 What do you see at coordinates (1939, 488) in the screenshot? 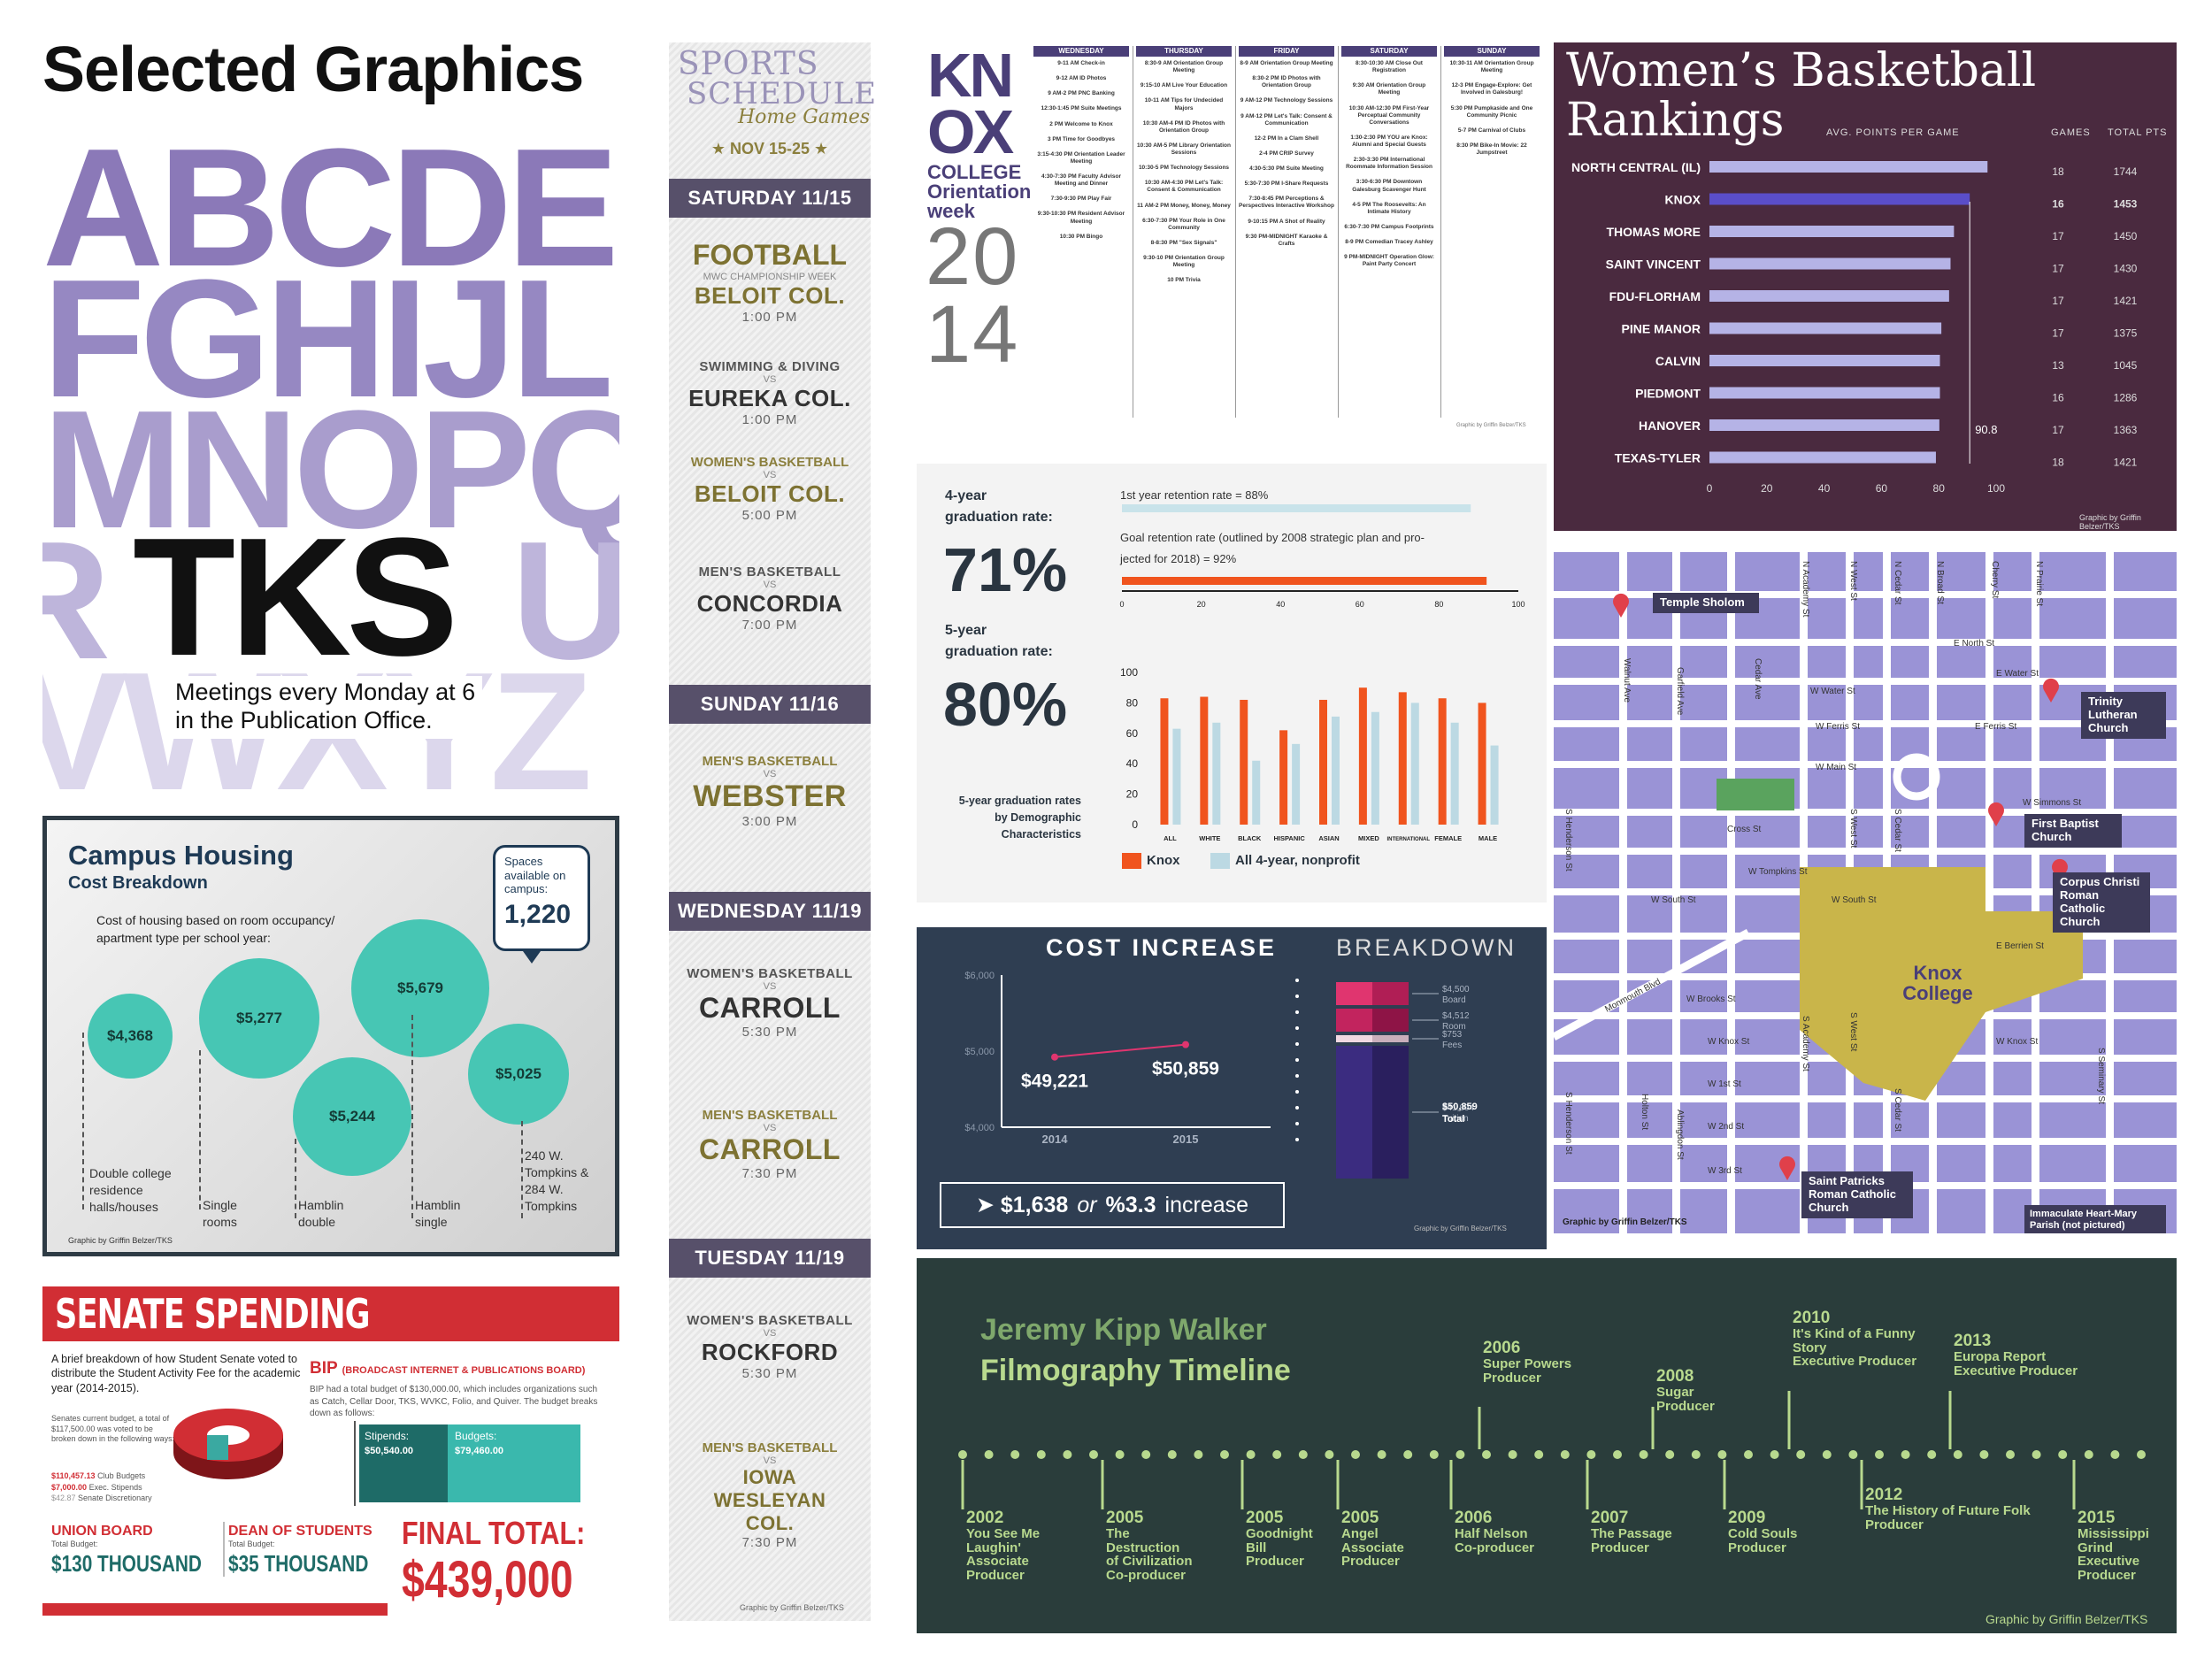
I see `bball-x-tick: 80` at bounding box center [1939, 488].